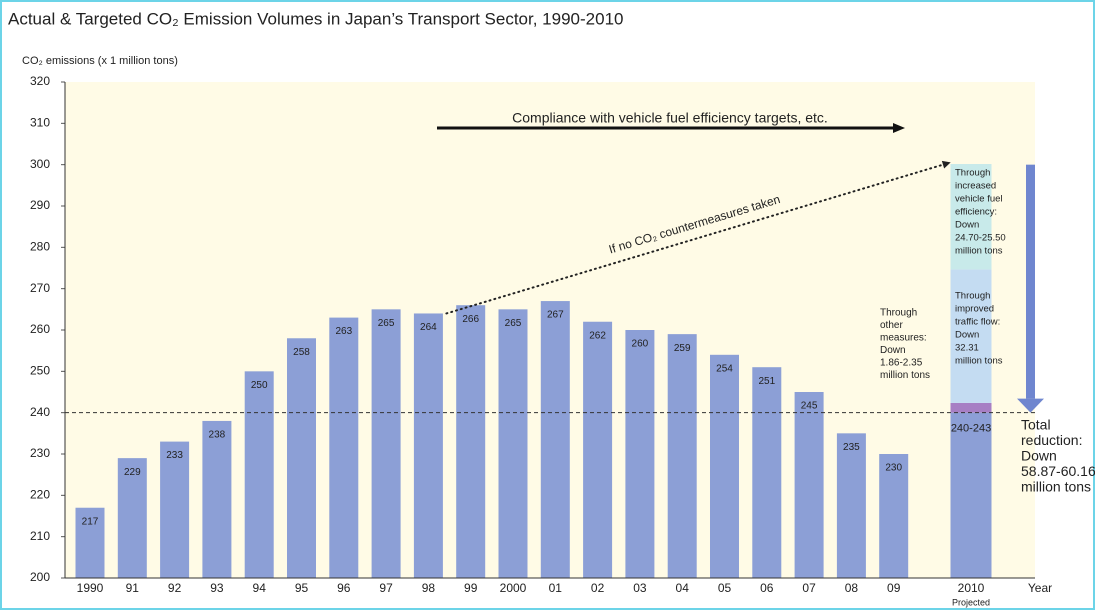 The width and height of the screenshot is (1095, 610). Describe the element at coordinates (725, 588) in the screenshot. I see `x-tick-label: 05` at that location.